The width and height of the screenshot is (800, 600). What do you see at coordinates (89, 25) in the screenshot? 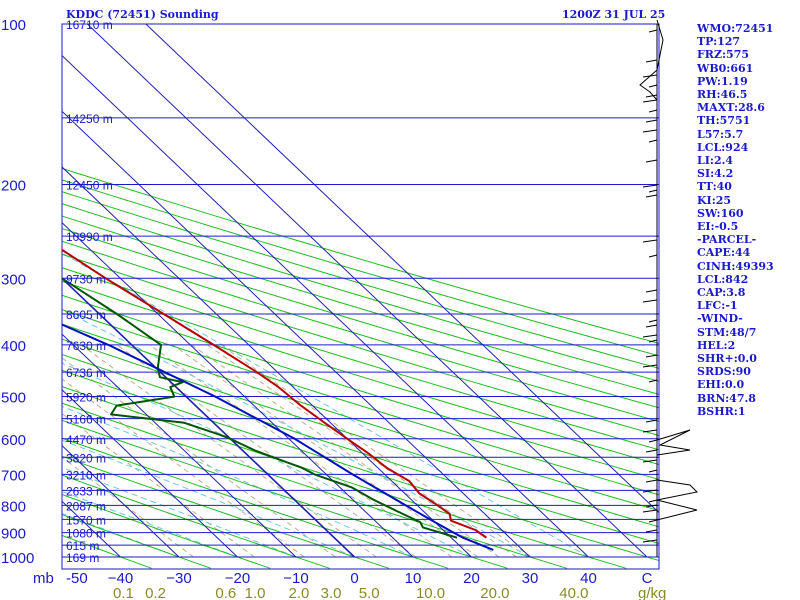
I see `height-label: 16710 m` at bounding box center [89, 25].